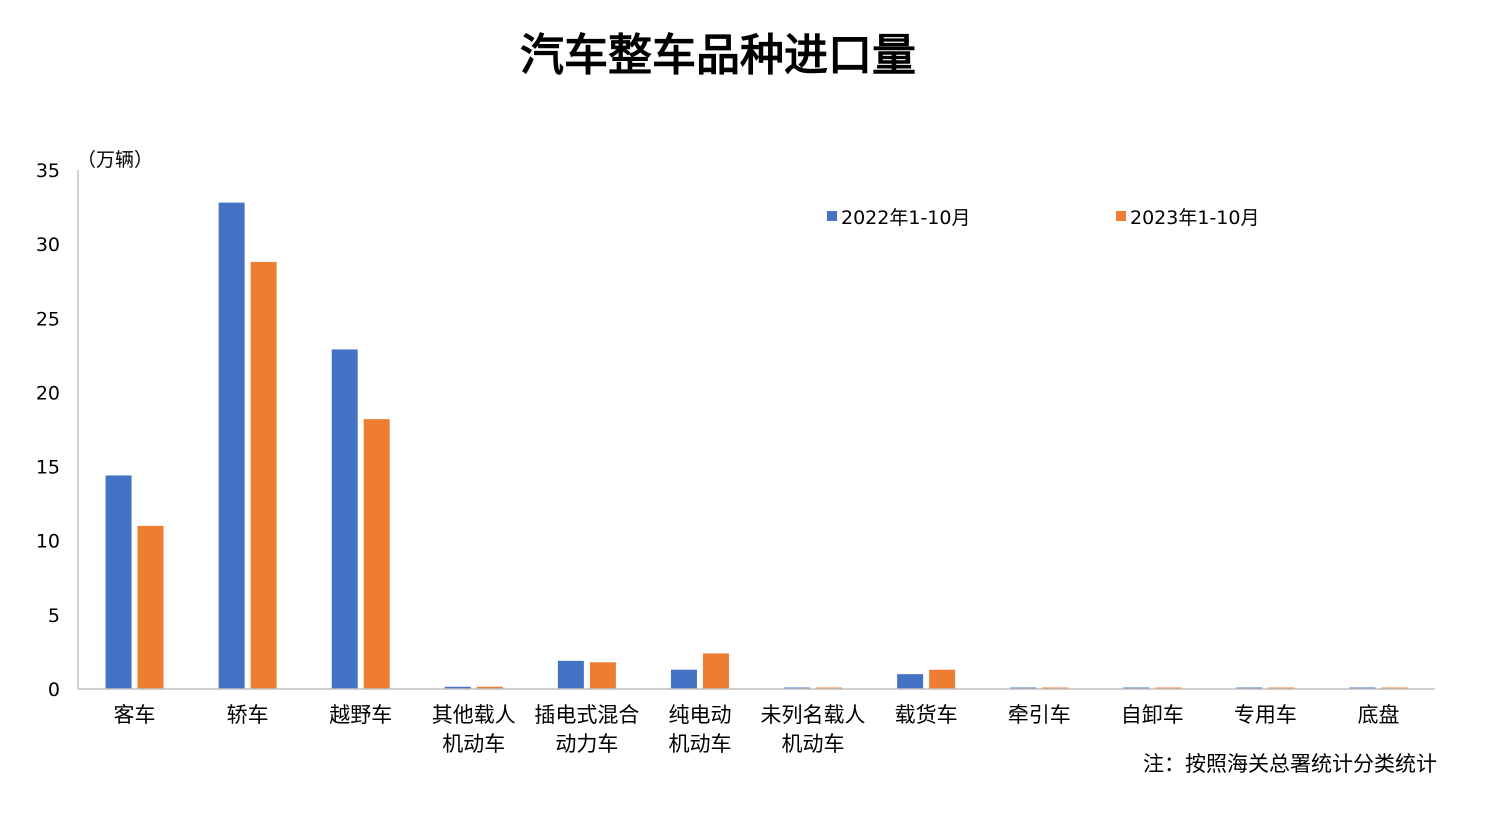 The image size is (1485, 821). Describe the element at coordinates (813, 715) in the screenshot. I see `x-category-label: 未列名载人` at that location.